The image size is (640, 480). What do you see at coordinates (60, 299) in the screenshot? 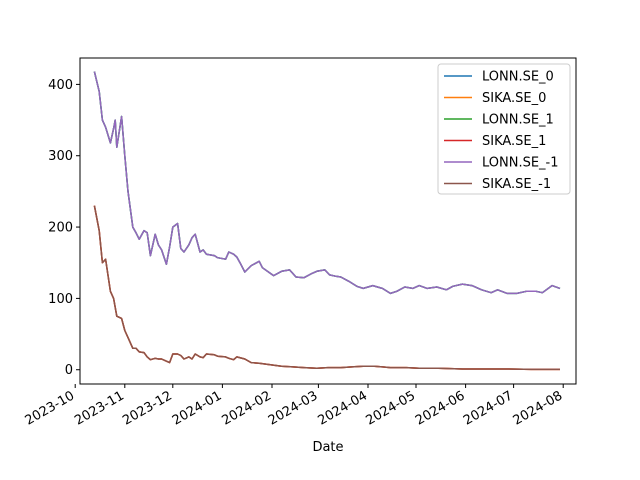
I see `y-tick-label: 100` at bounding box center [60, 299].